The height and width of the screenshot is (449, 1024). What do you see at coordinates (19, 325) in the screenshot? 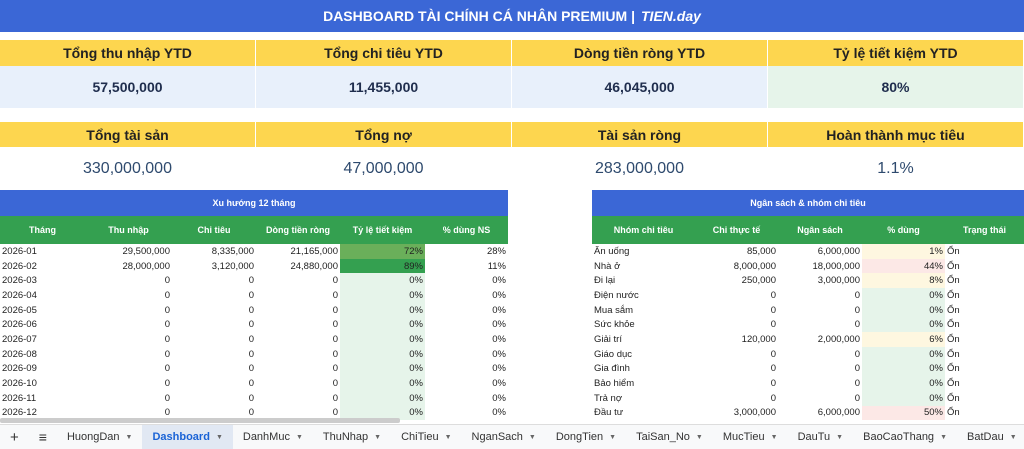
I see `table-cell: 2026-06` at bounding box center [19, 325].